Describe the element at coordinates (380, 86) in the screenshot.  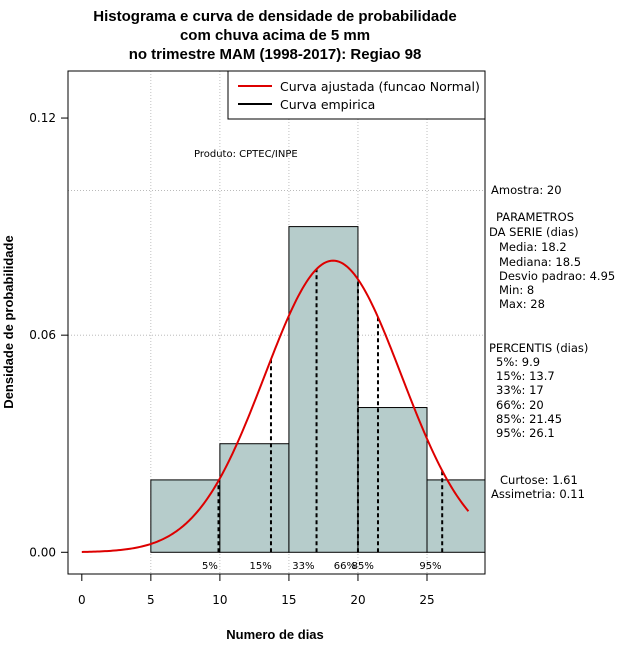
I see `legend-label-normal: Curva ajustada (funcao Normal)` at that location.